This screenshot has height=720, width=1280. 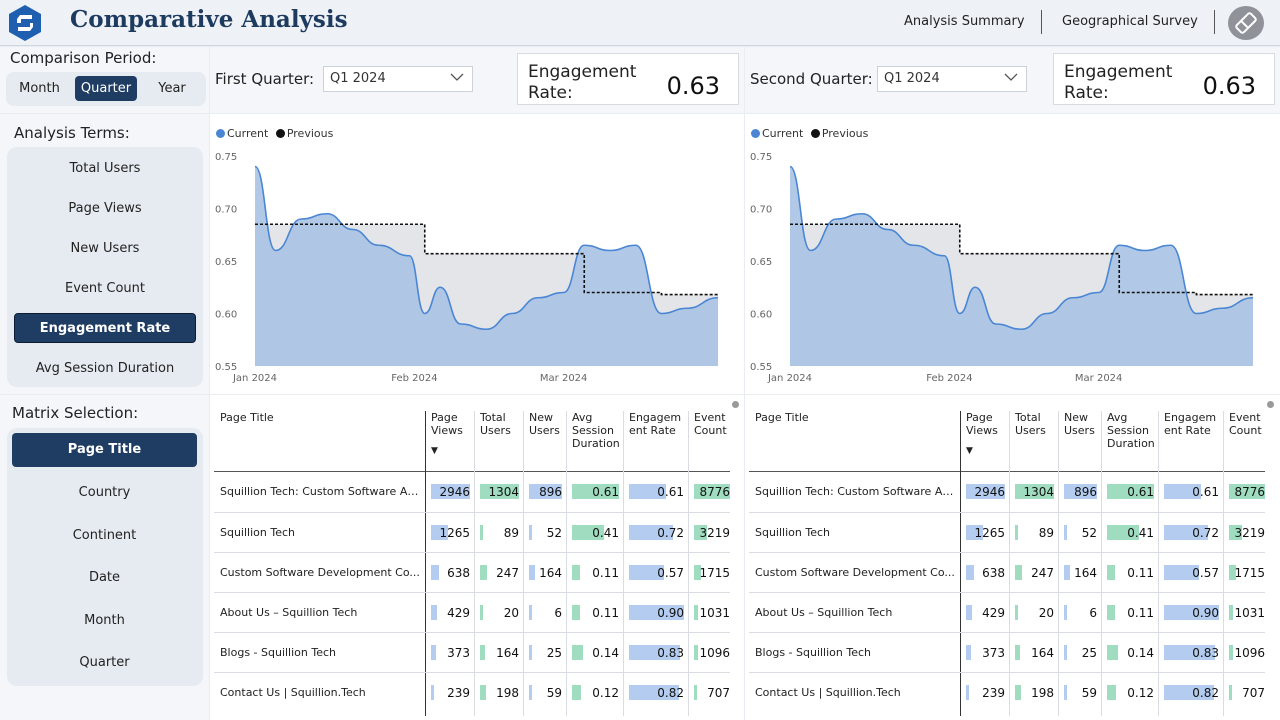 I want to click on value-cell: 8776, so click(x=711, y=492).